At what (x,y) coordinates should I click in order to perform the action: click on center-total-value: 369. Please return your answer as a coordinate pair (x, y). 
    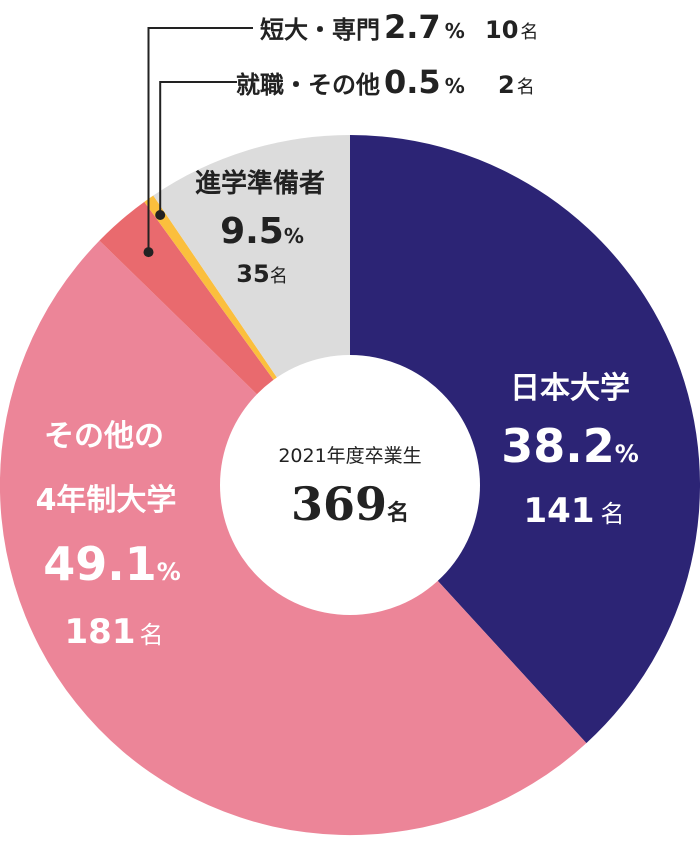
    Looking at the image, I should click on (339, 504).